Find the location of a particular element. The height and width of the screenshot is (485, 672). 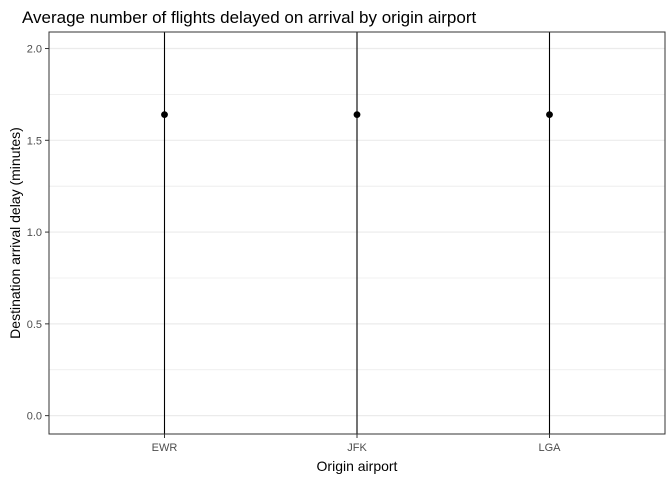

y-tick-label: 0.5 is located at coordinates (34, 325).